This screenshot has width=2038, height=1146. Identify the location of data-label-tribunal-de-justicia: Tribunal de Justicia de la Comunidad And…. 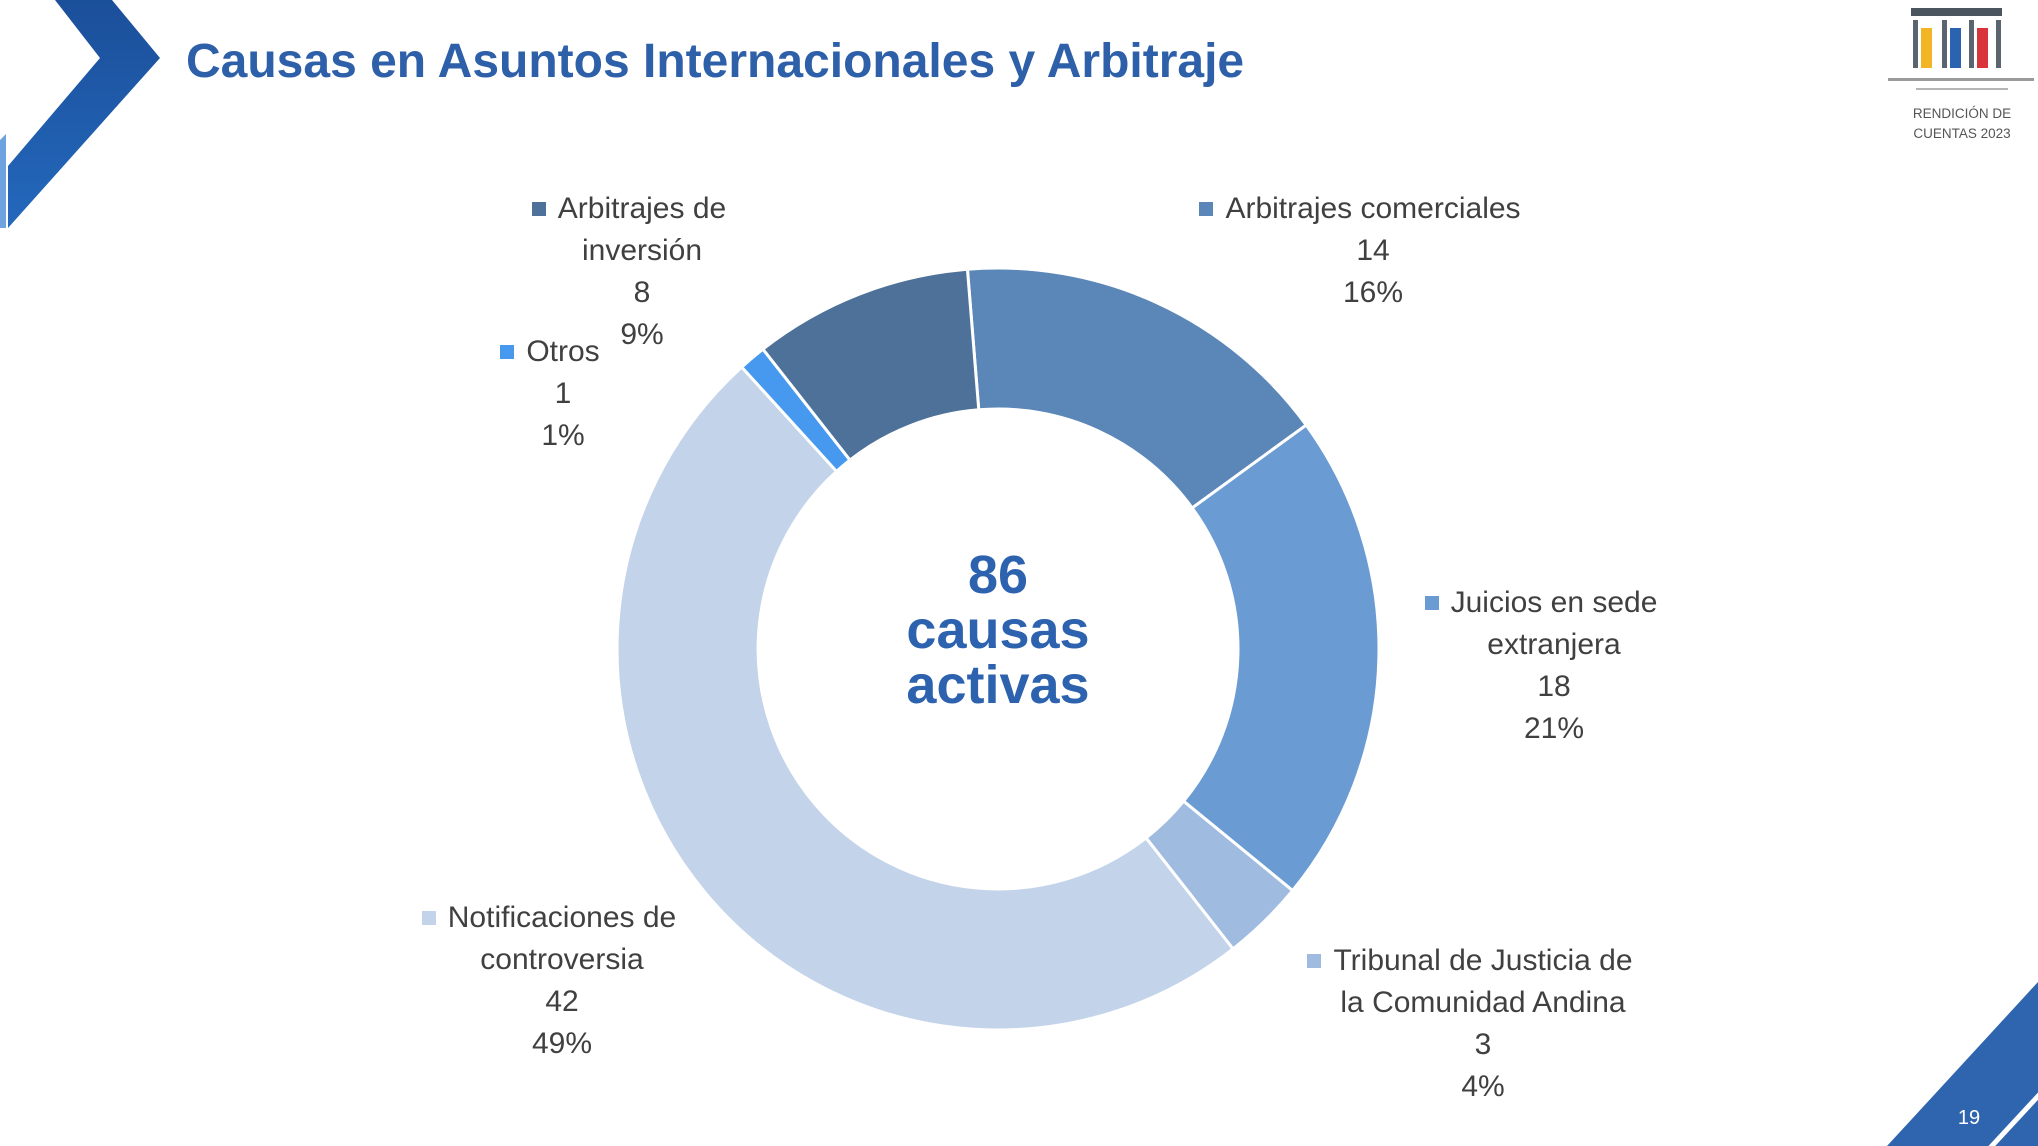
(1483, 1024).